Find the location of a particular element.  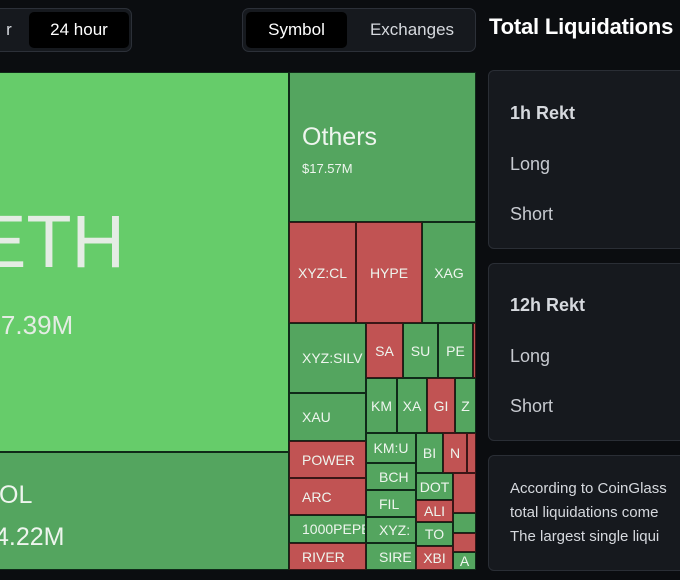

tile-label: XYZ:SILV is located at coordinates (332, 358).